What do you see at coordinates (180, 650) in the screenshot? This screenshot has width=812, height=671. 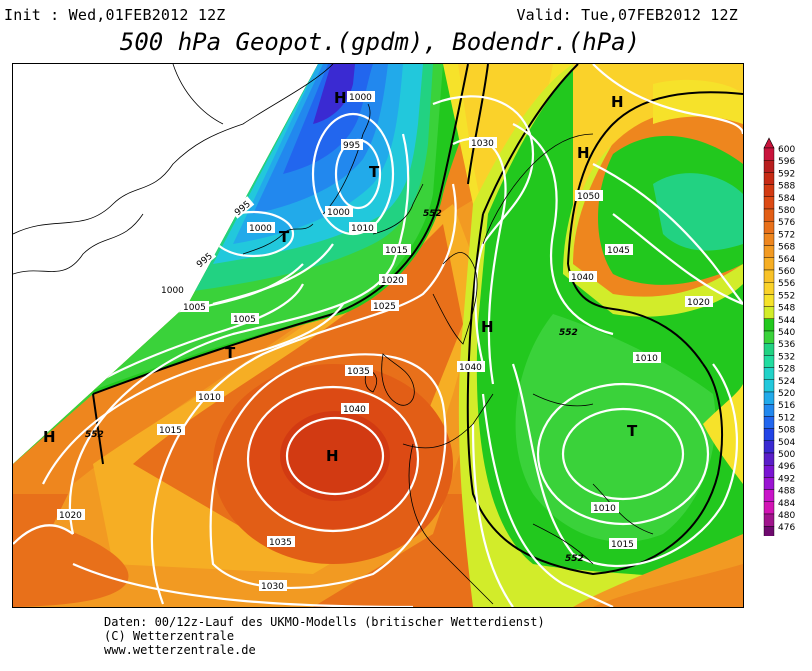 I see `website-link: www.wetterzentrale.de` at bounding box center [180, 650].